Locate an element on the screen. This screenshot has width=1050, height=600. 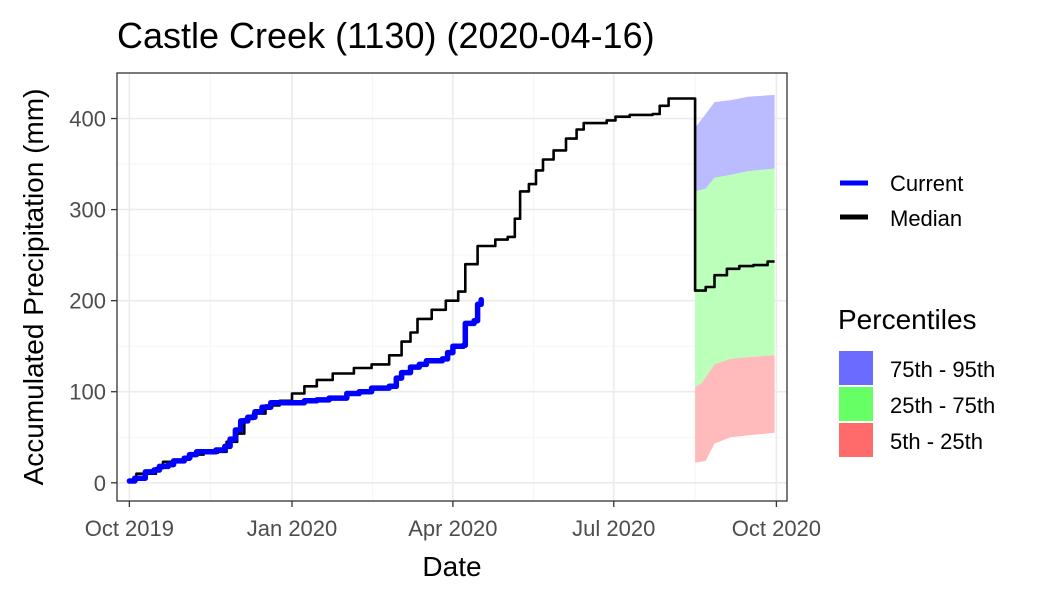
chart-title: Castle Creek (1130) (2020-04-16) is located at coordinates (386, 35).